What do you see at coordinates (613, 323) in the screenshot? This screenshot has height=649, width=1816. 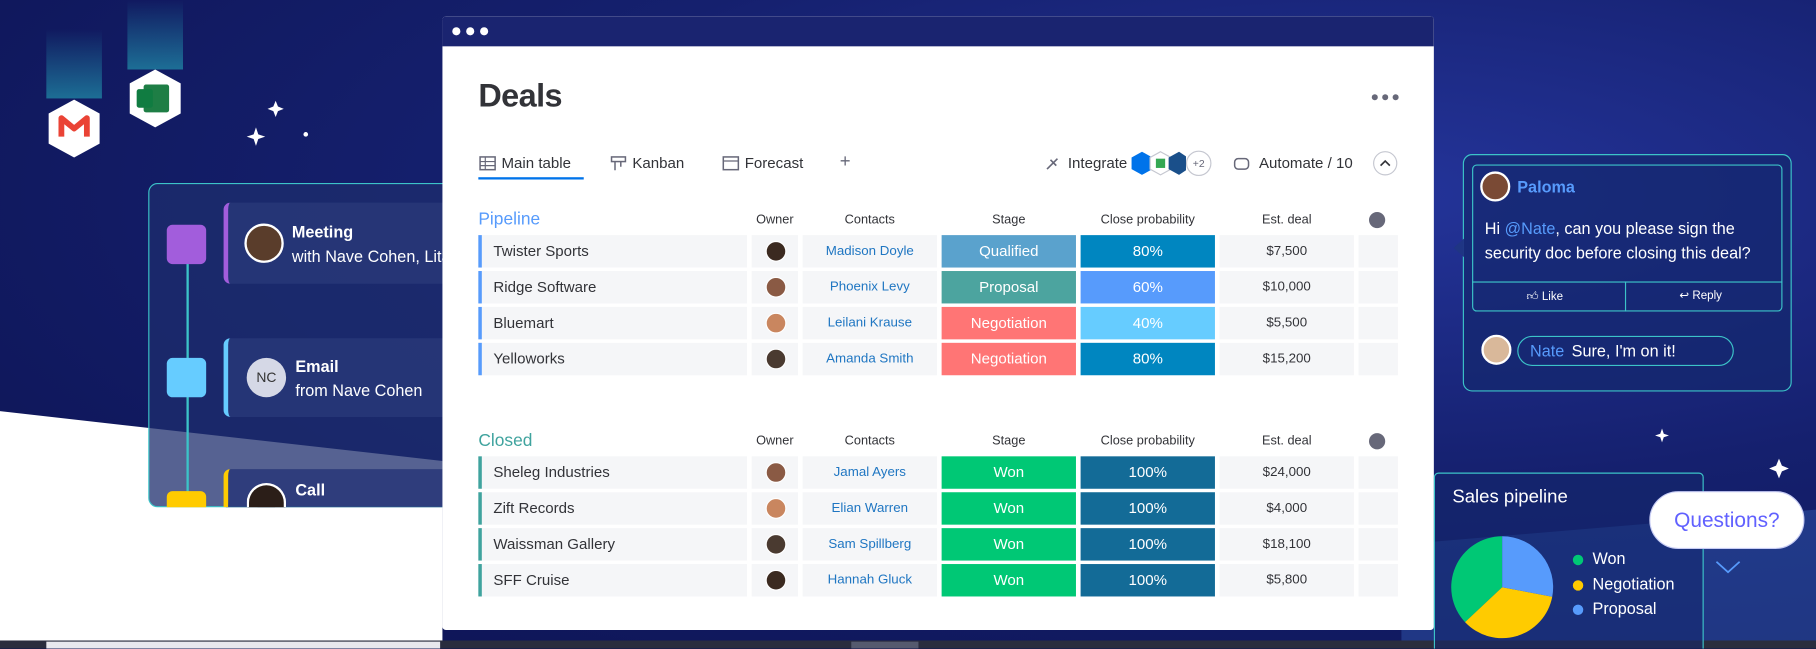 I see `item-name: Bluemart` at bounding box center [613, 323].